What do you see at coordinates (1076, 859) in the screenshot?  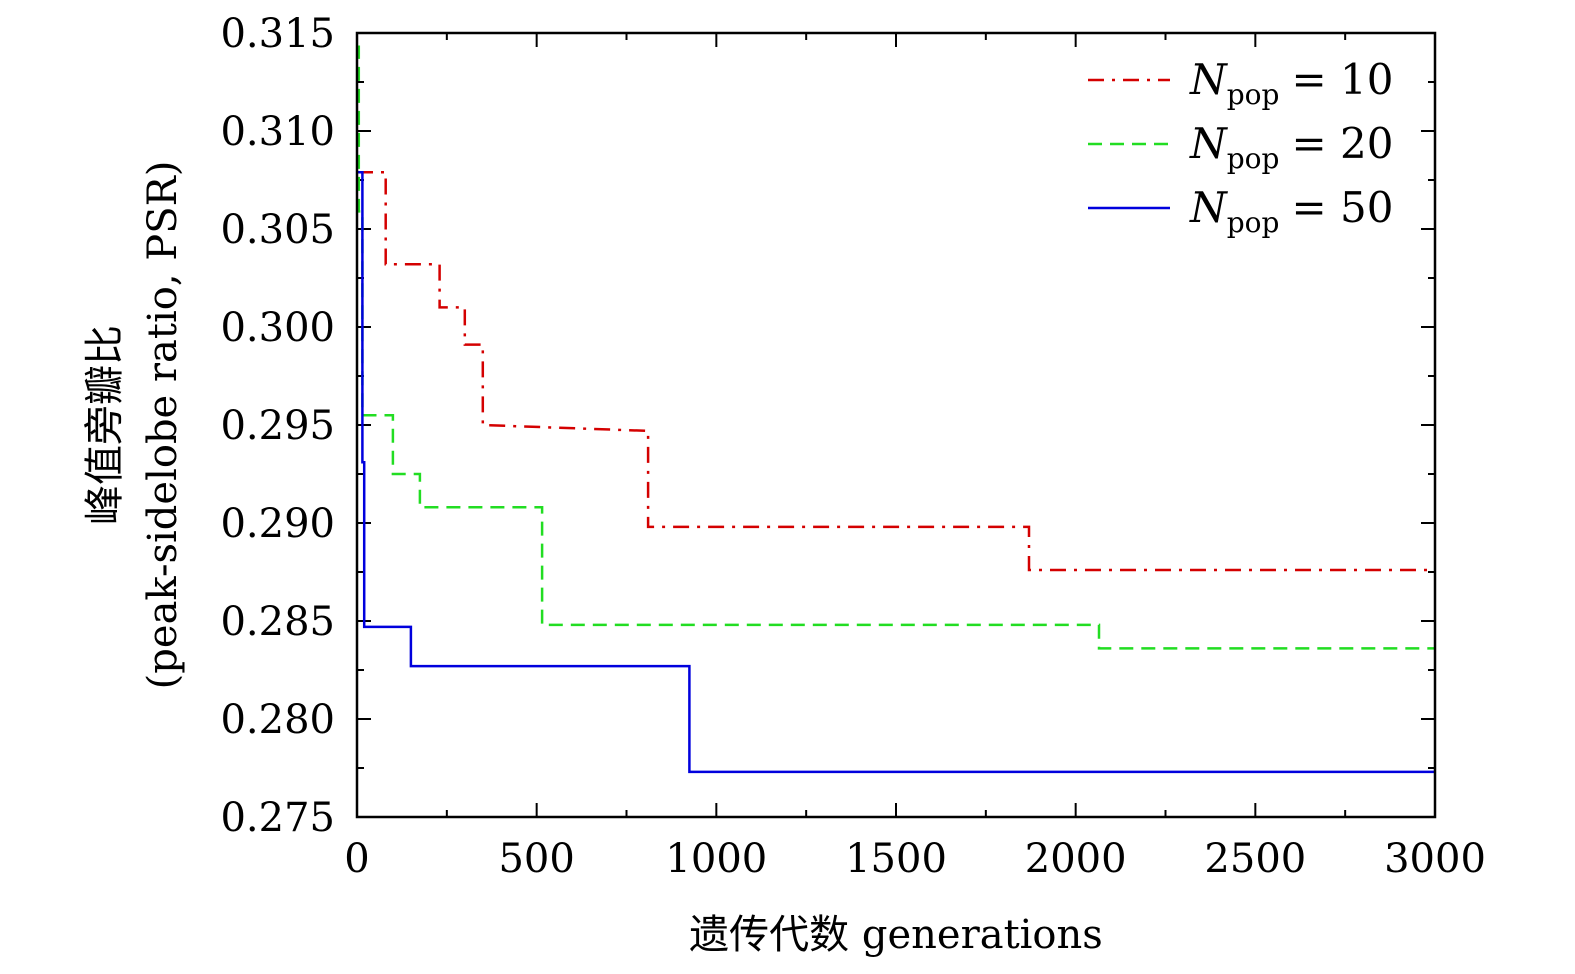 I see `x-tick-label: 2000` at bounding box center [1076, 859].